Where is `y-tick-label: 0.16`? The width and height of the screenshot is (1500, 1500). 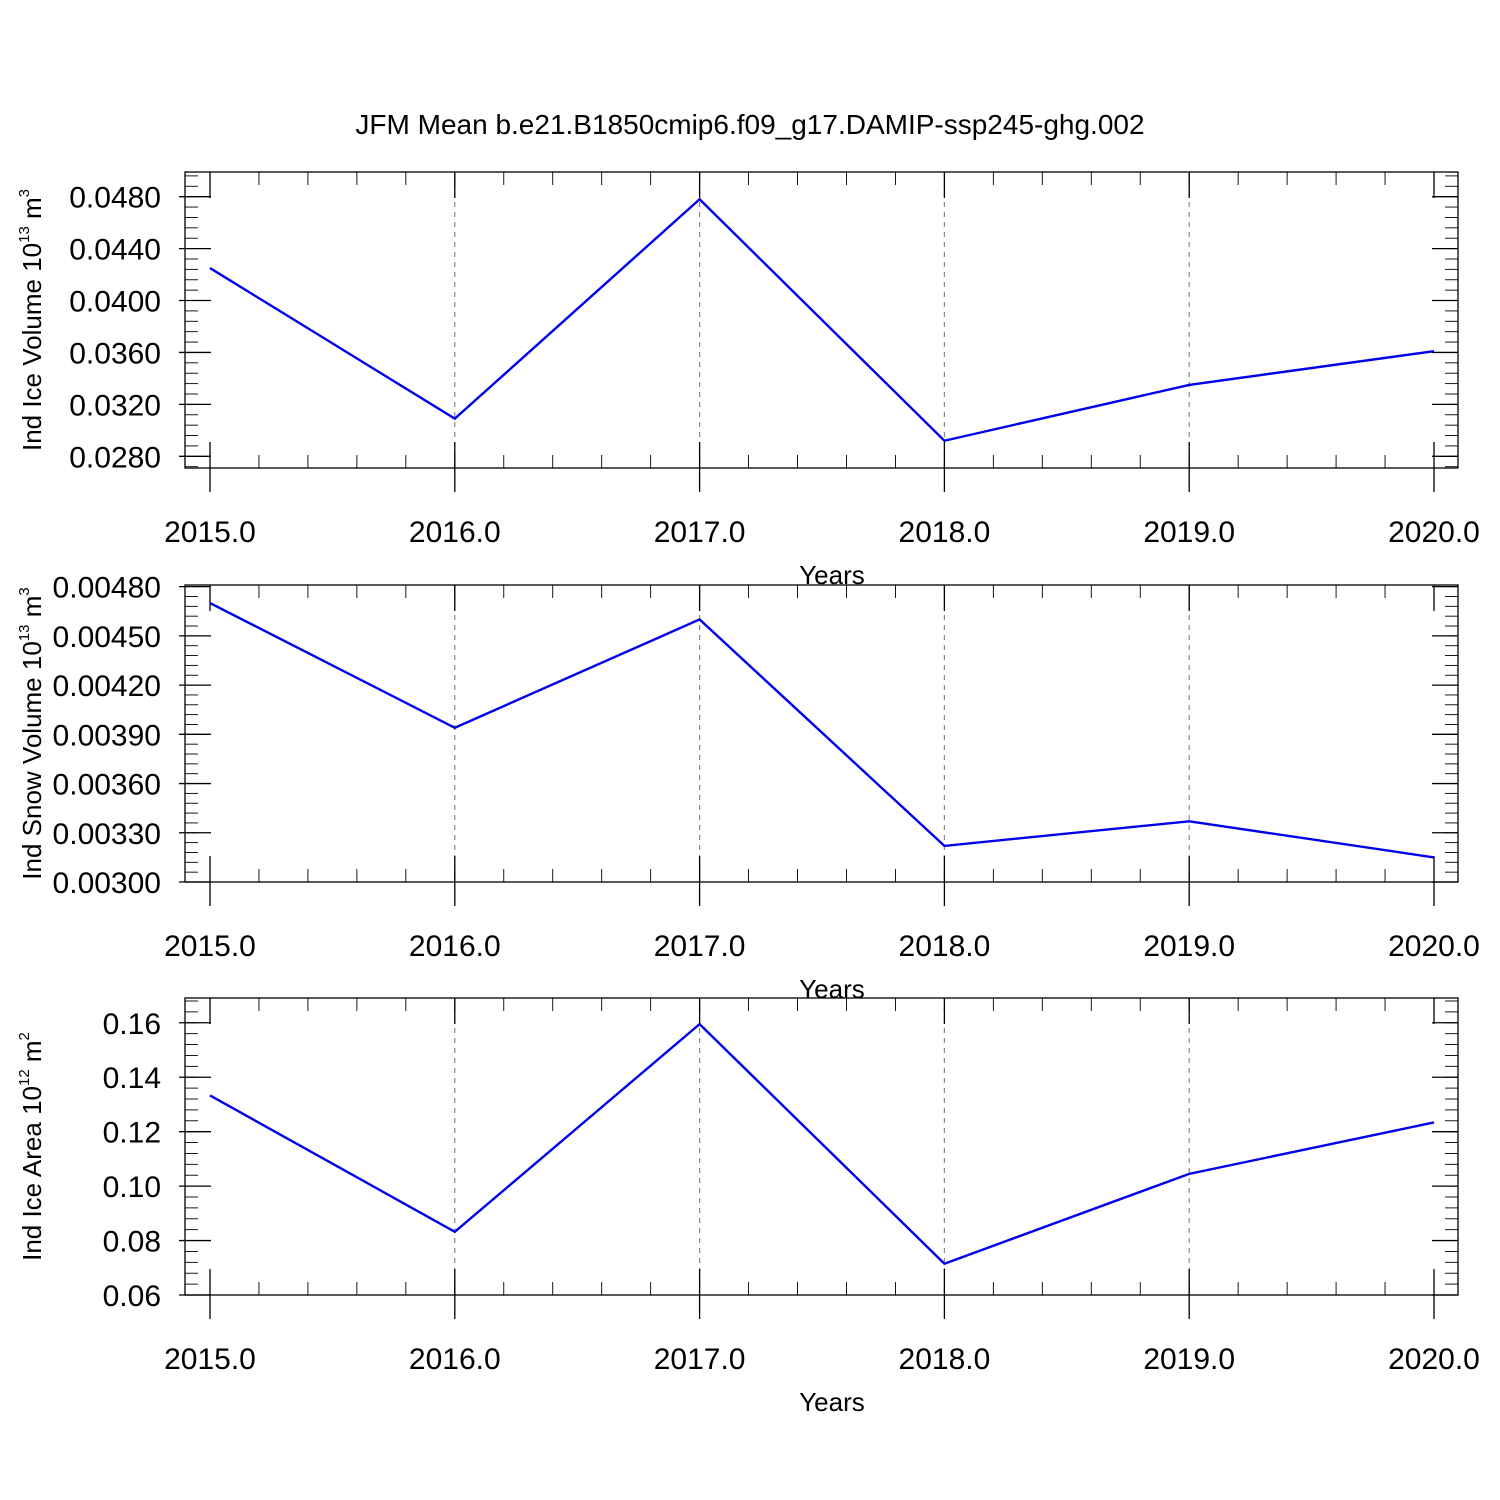
y-tick-label: 0.16 is located at coordinates (132, 1024).